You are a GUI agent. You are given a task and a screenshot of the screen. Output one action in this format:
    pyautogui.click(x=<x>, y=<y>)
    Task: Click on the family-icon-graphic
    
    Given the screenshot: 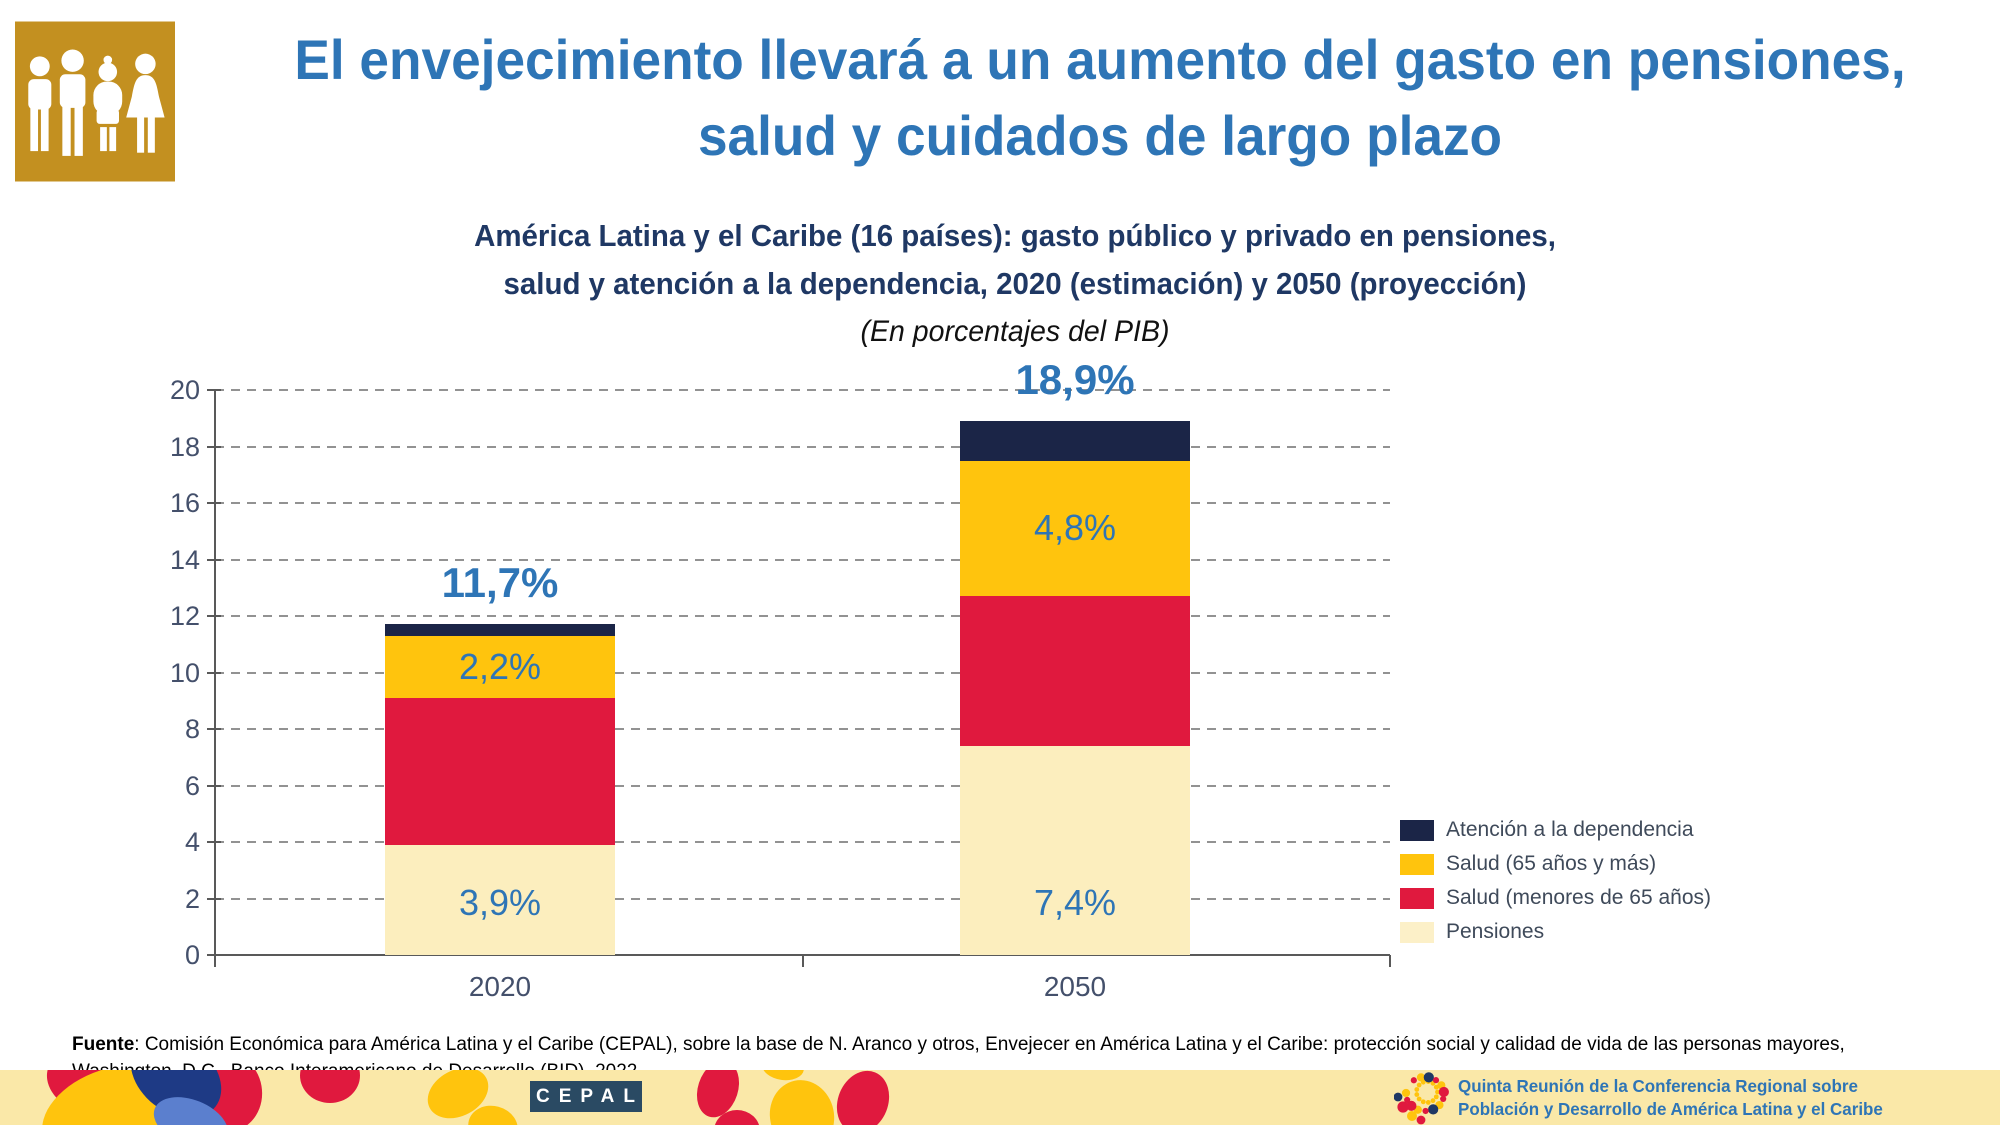 What is the action you would take?
    pyautogui.click(x=95, y=101)
    